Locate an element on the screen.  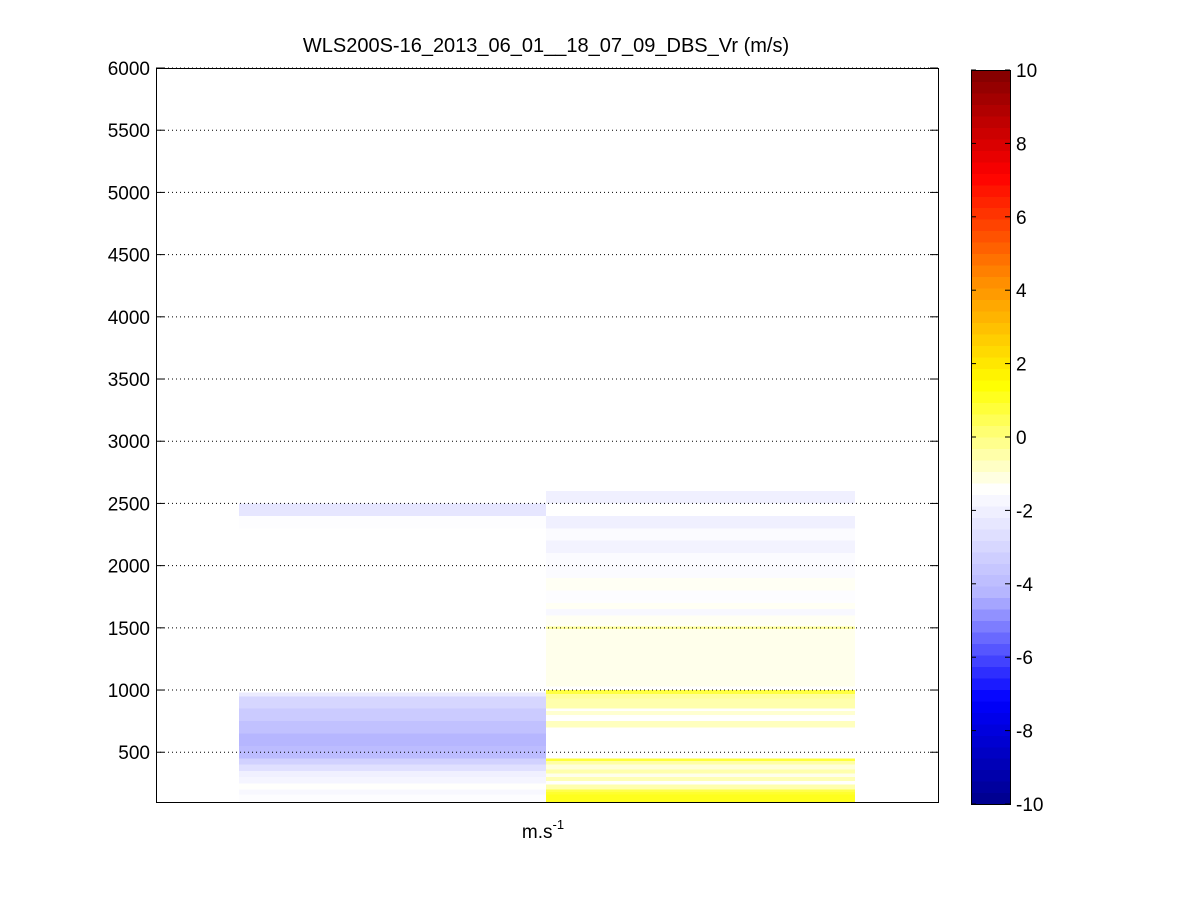
y-tick-label: 1000 is located at coordinates (129, 691).